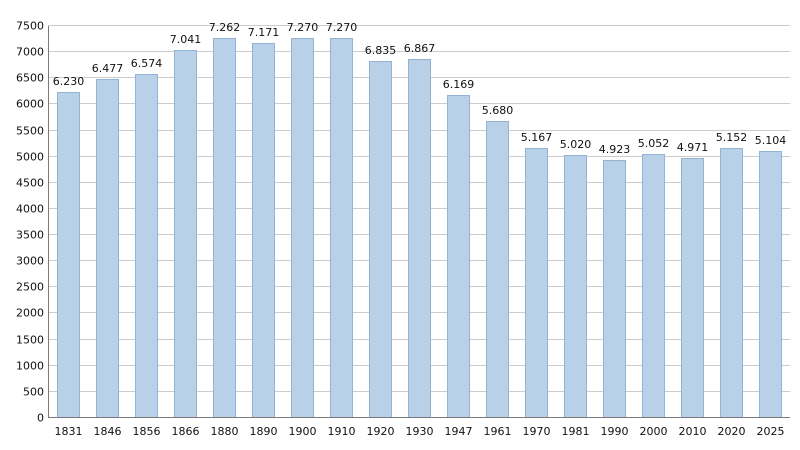 The width and height of the screenshot is (800, 450). I want to click on bar-value-label: 6.867, so click(419, 49).